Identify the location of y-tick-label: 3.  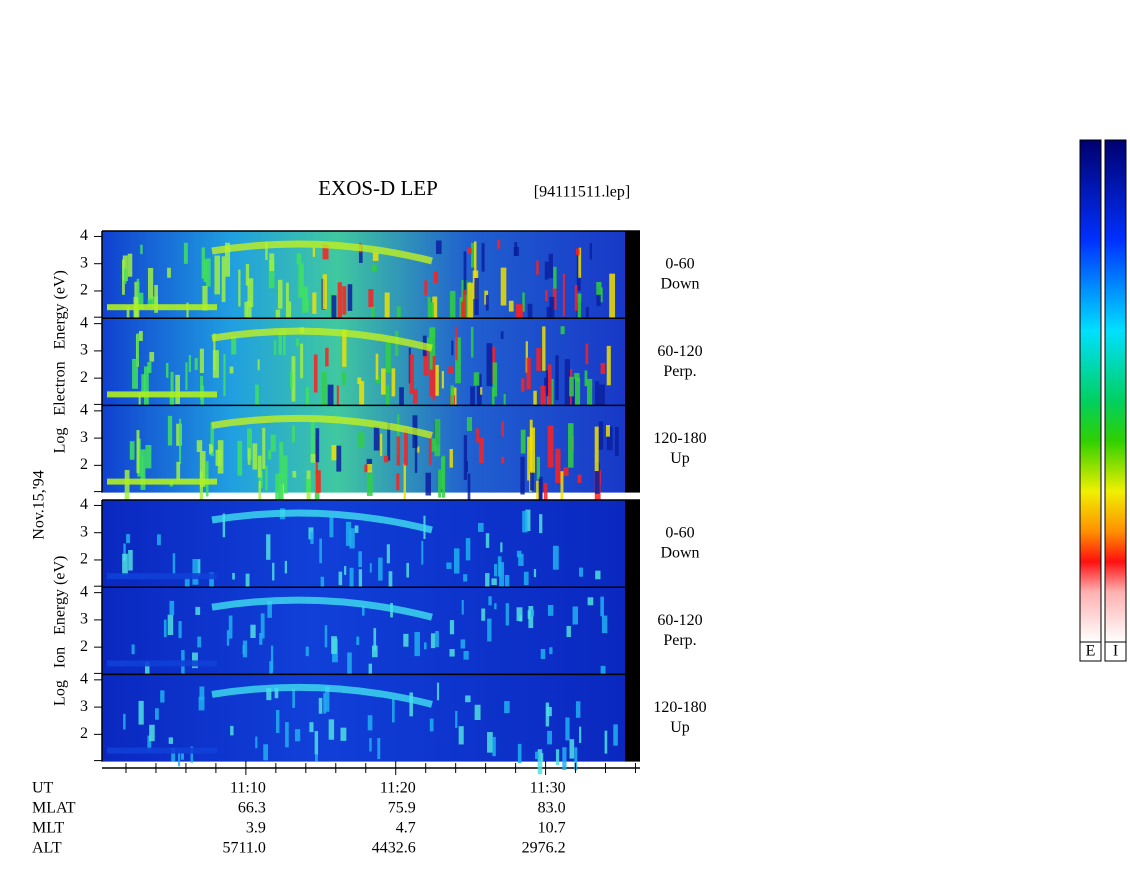
(84, 531).